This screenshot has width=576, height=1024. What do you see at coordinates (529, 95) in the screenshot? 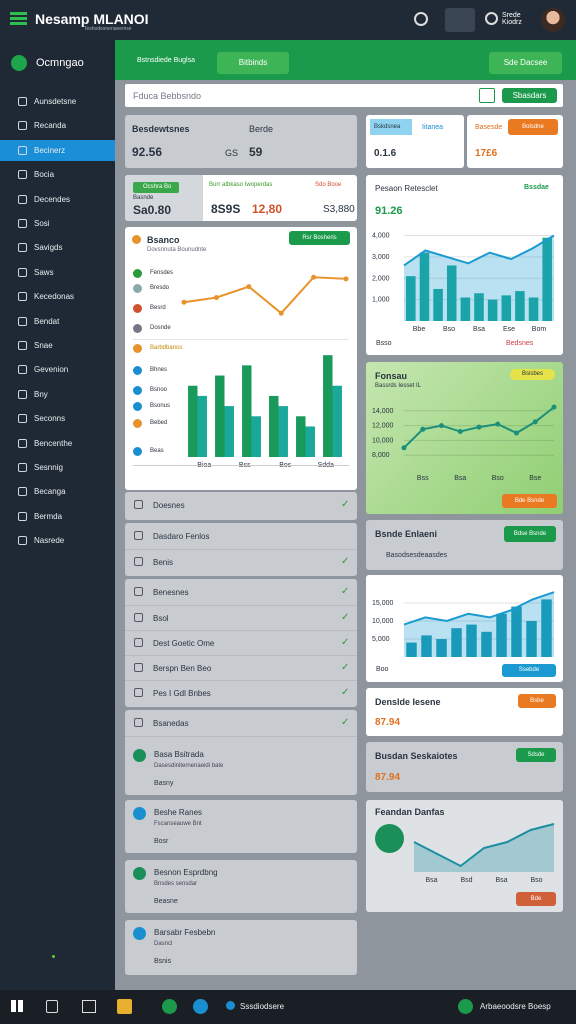
I see `search-button: Sbasdars` at bounding box center [529, 95].